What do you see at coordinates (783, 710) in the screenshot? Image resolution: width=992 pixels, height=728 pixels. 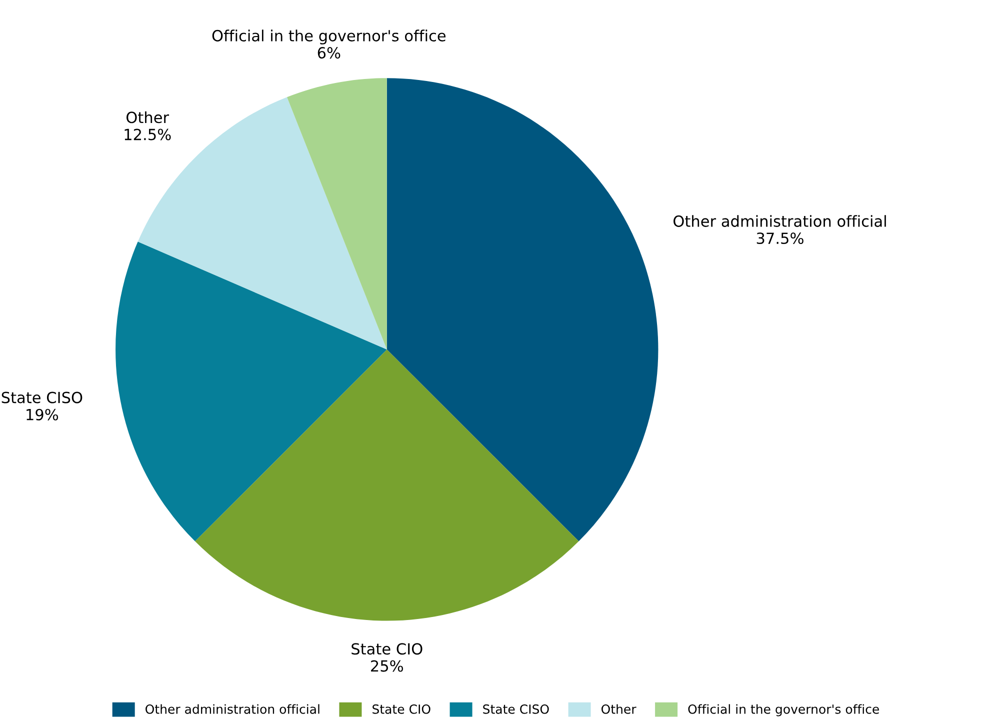 I see `legend-label: Official in the governor's office` at bounding box center [783, 710].